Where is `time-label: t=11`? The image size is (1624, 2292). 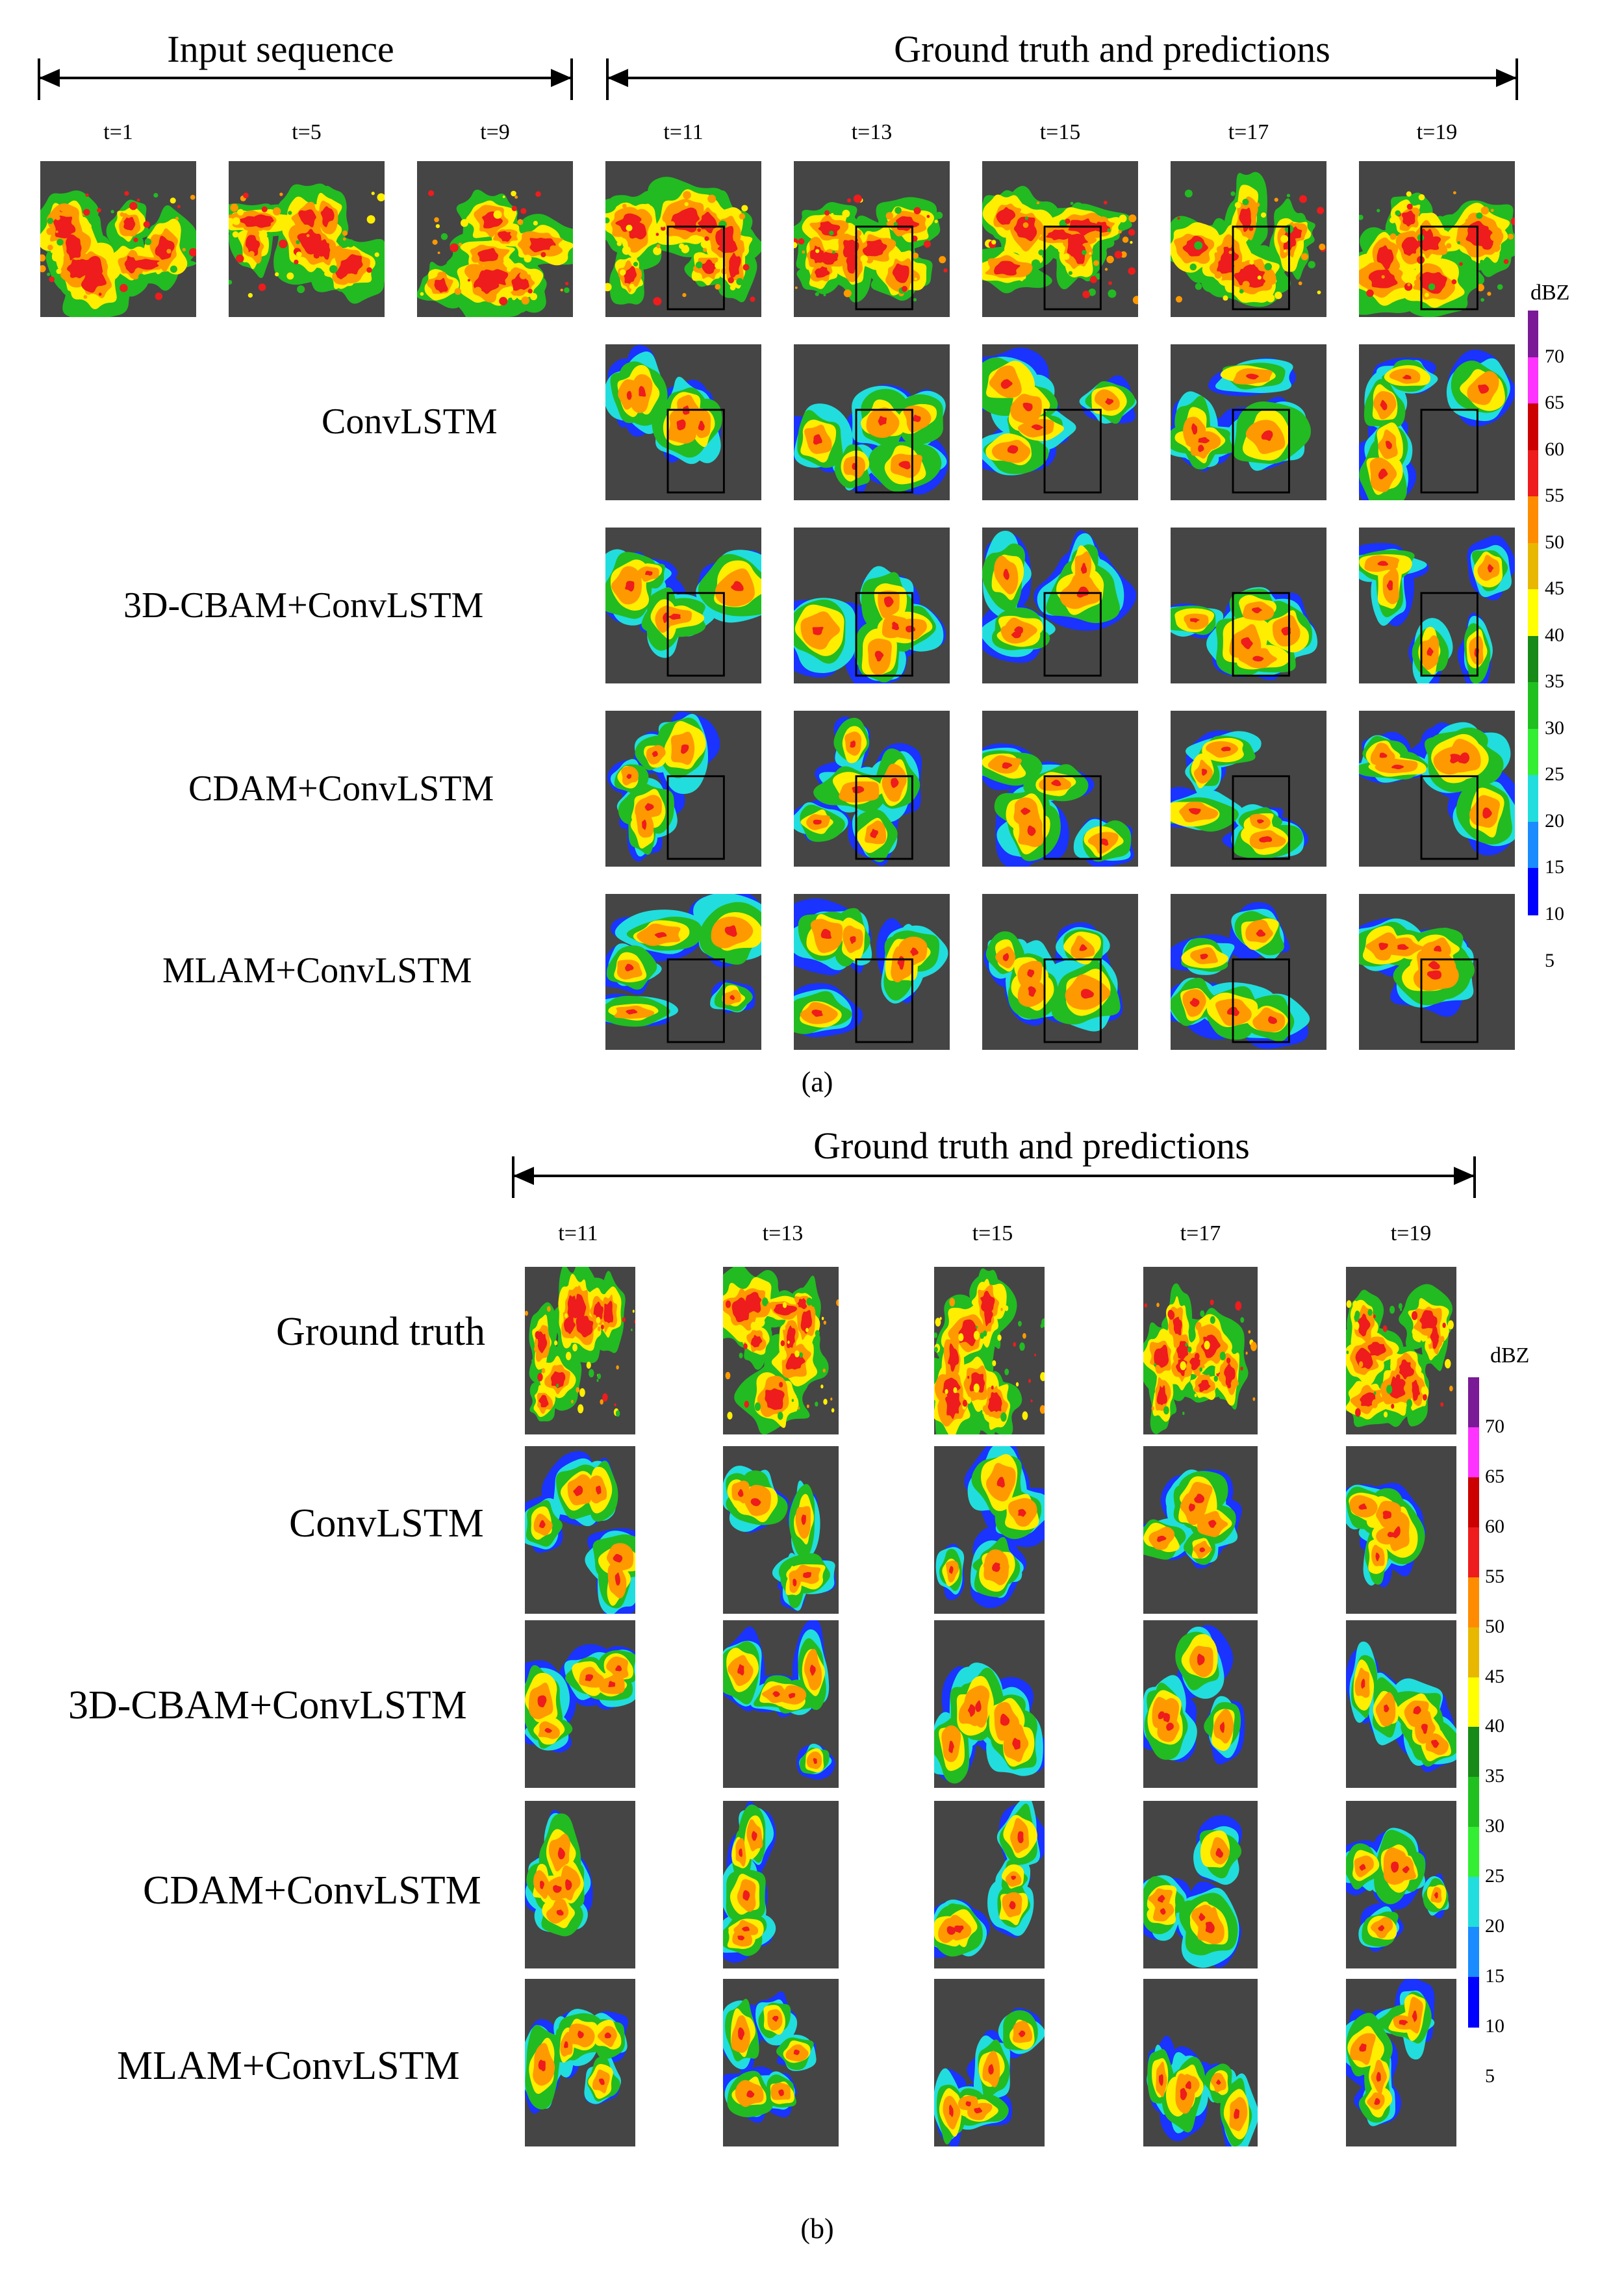
time-label: t=11 is located at coordinates (683, 132).